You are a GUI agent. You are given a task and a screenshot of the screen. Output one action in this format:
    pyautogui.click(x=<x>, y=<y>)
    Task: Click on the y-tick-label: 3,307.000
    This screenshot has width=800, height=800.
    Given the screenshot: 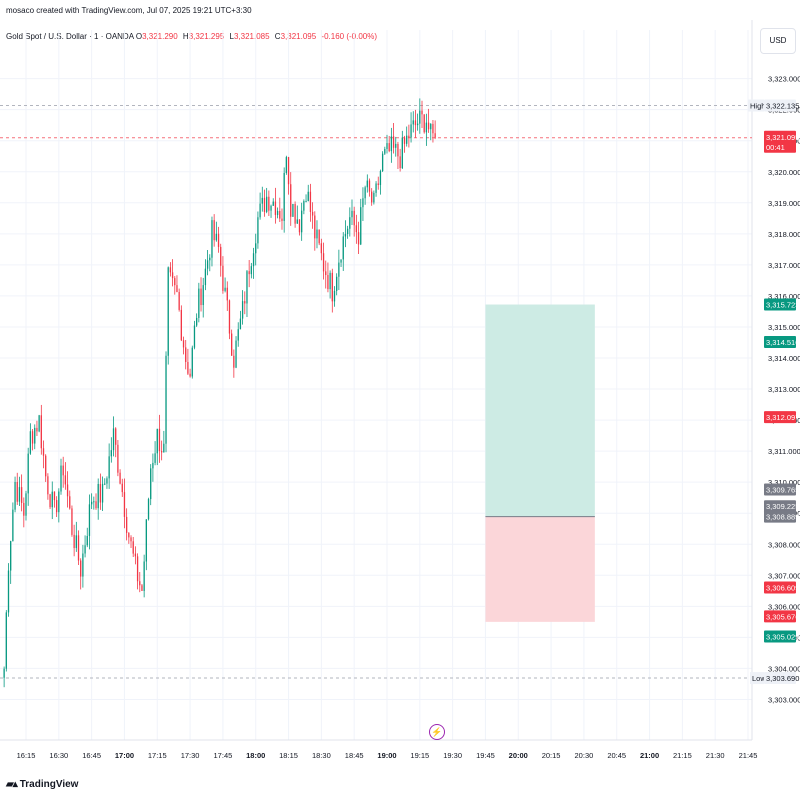 What is the action you would take?
    pyautogui.click(x=784, y=575)
    